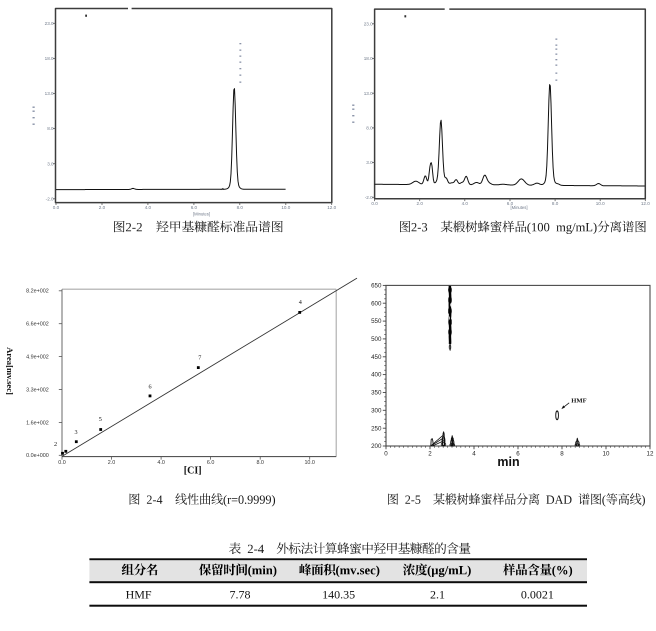 This screenshot has height=631, width=656. Describe the element at coordinates (37, 390) in the screenshot. I see `svg-text: 3.3e+002` at that location.